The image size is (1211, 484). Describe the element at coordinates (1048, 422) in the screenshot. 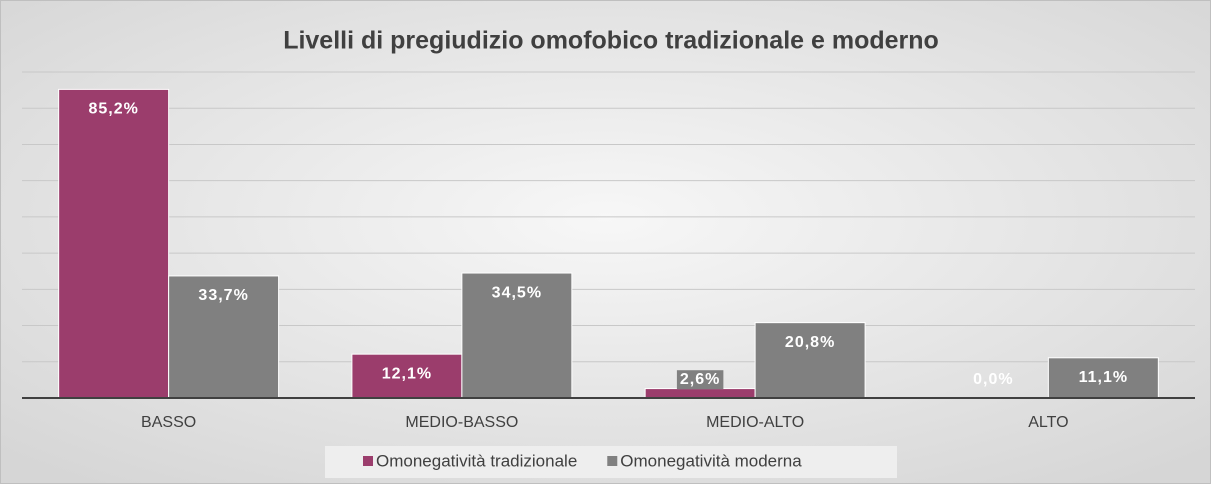

I see `x-tick-label: ALTO` at that location.